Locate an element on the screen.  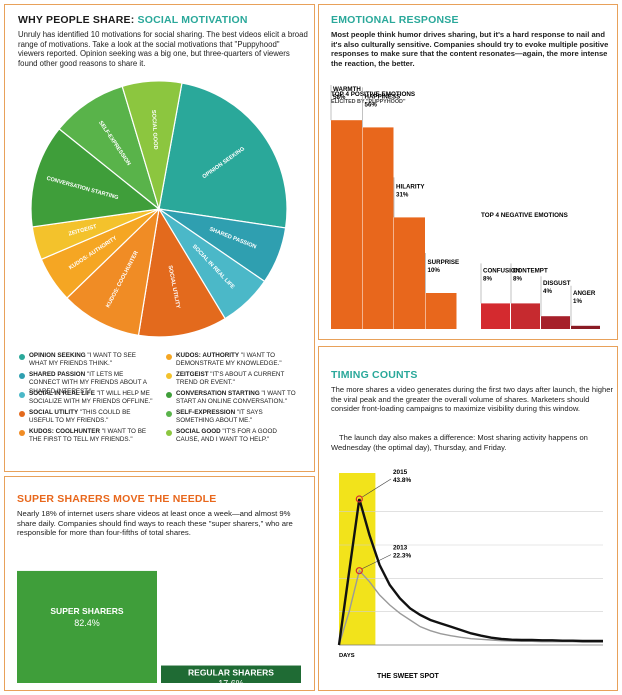
bar-label-warmth: WARMTH is located at coordinates (347, 89).